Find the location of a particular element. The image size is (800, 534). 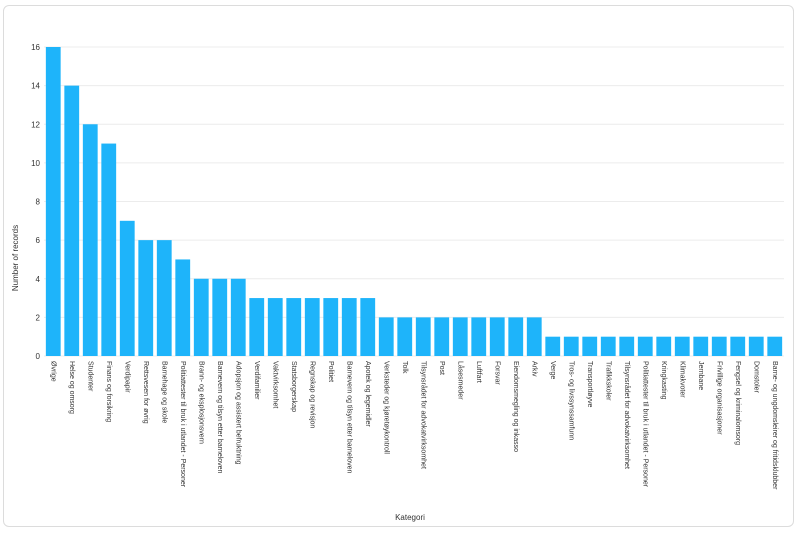

x-tick-label: Verksteder og kjøretøykontroll is located at coordinates (385, 407).